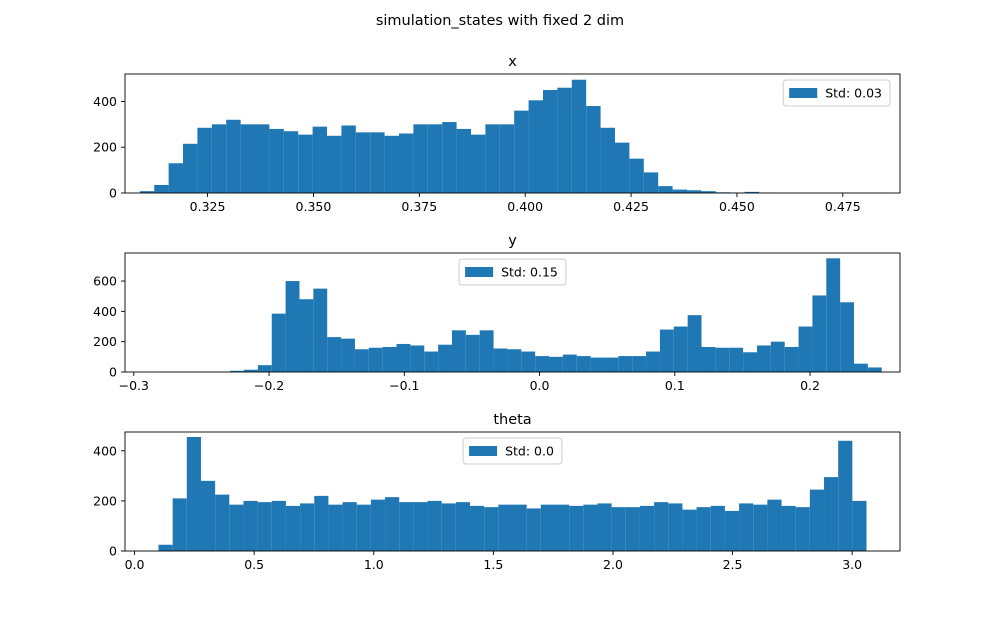 This screenshot has height=619, width=1000. Describe the element at coordinates (135, 564) in the screenshot. I see `x-tick-label: 0.0` at that location.